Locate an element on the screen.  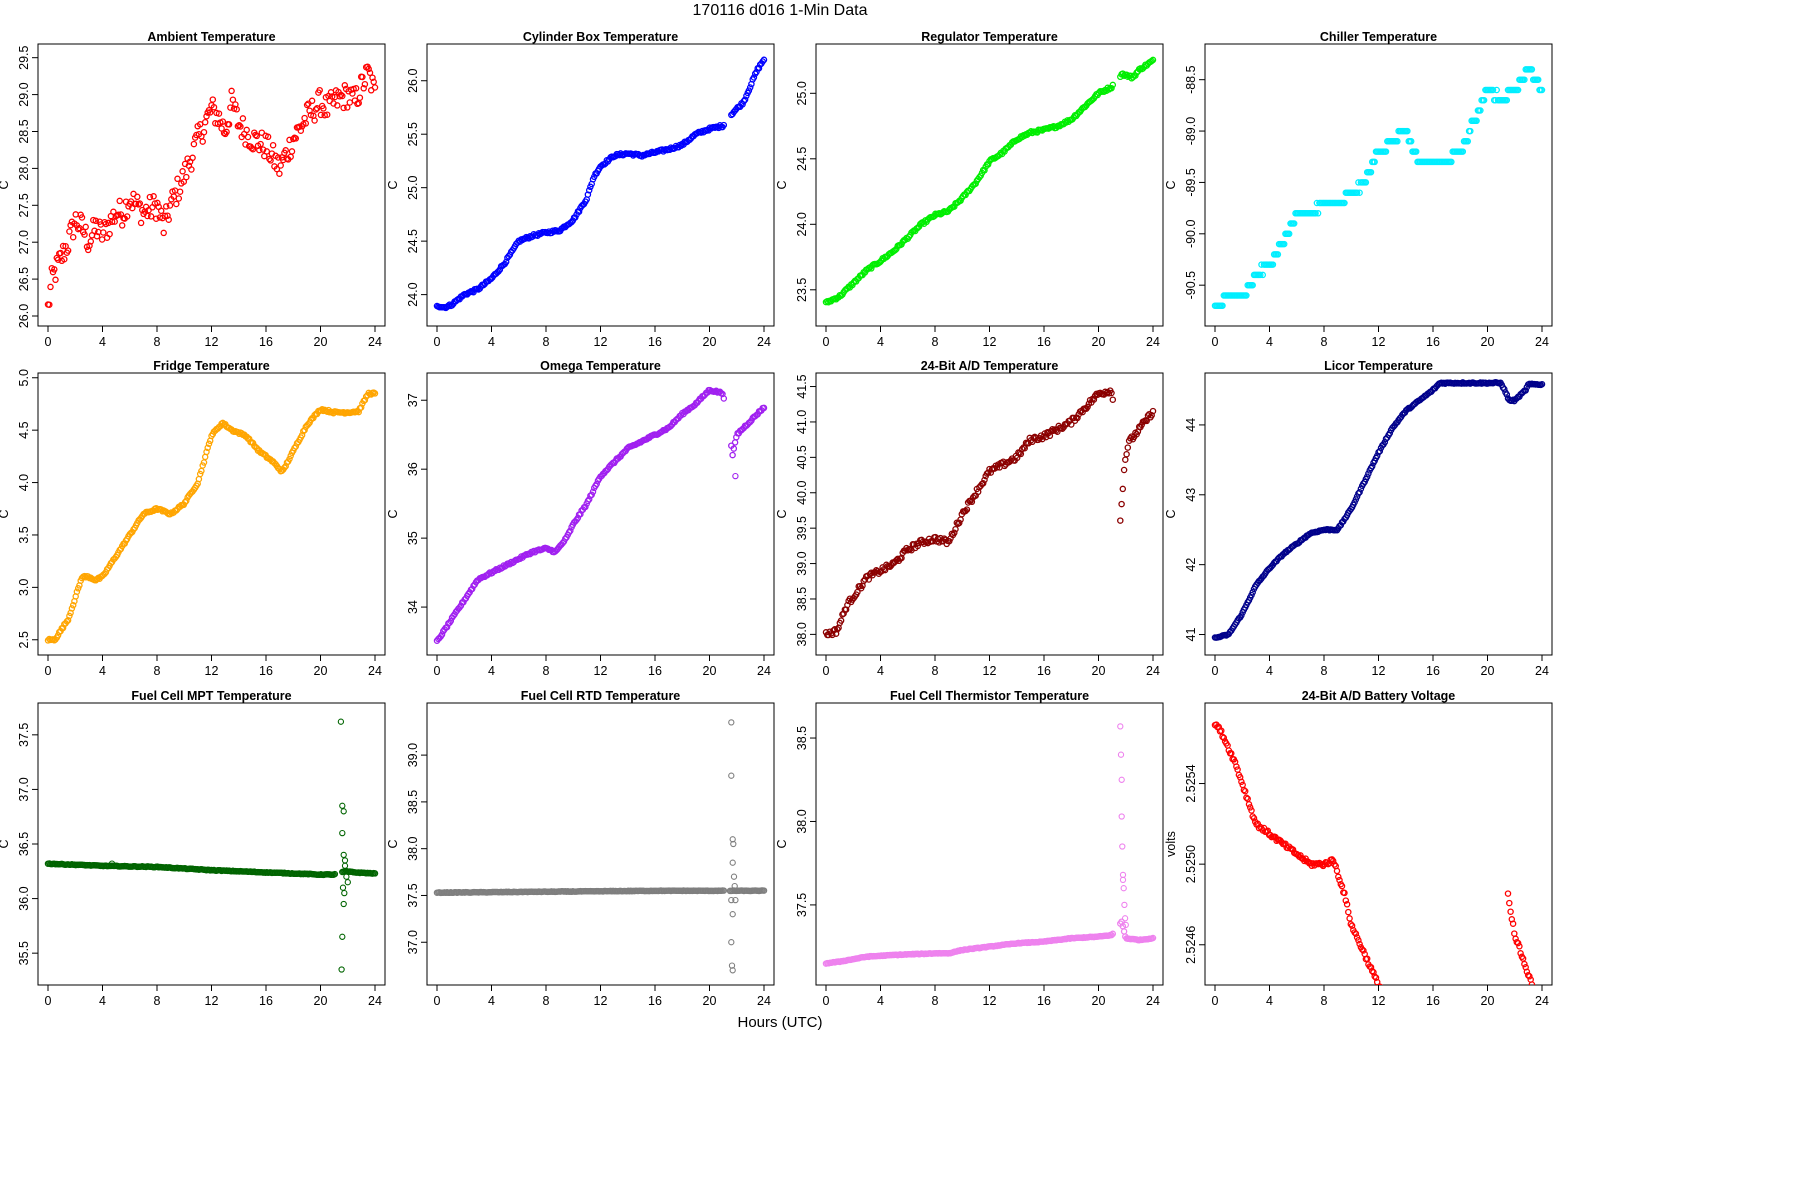
y-tick-label: -90.0 is located at coordinates (1191, 234).